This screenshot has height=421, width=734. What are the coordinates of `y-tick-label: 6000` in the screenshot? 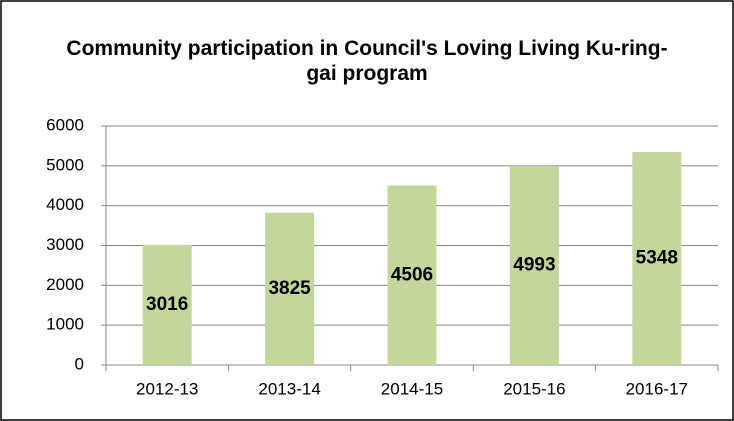 It's located at (65, 124).